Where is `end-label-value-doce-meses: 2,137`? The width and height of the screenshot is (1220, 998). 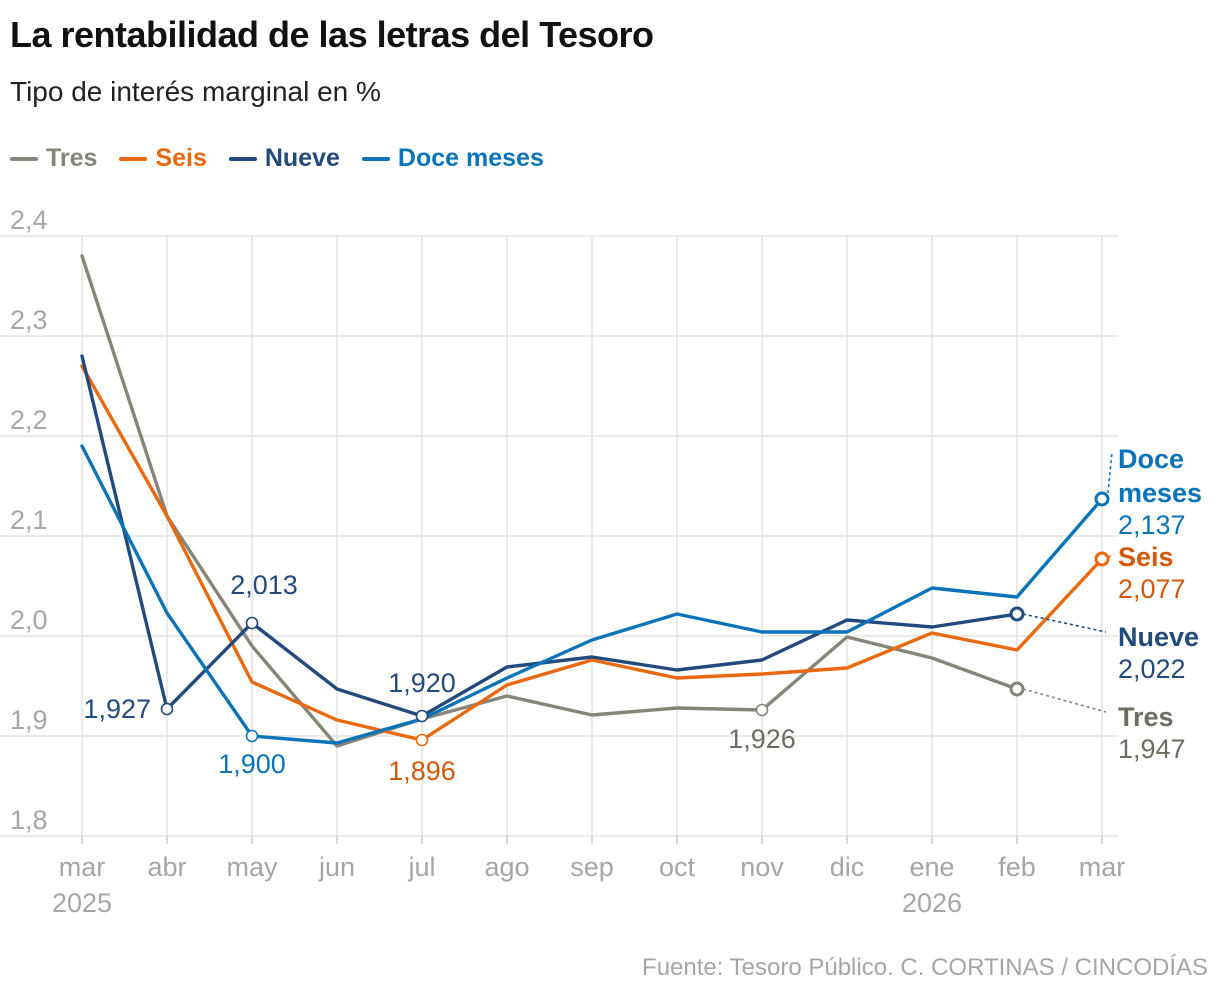
end-label-value-doce-meses: 2,137 is located at coordinates (1152, 525).